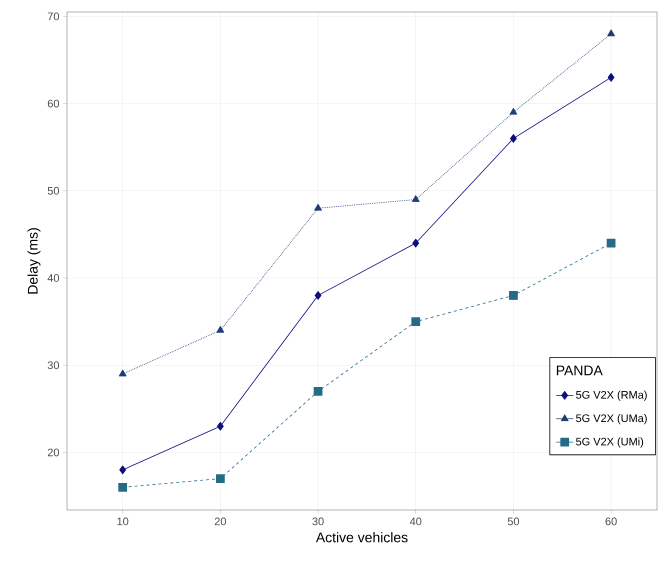  I want to click on y-tick-label: 30, so click(54, 365).